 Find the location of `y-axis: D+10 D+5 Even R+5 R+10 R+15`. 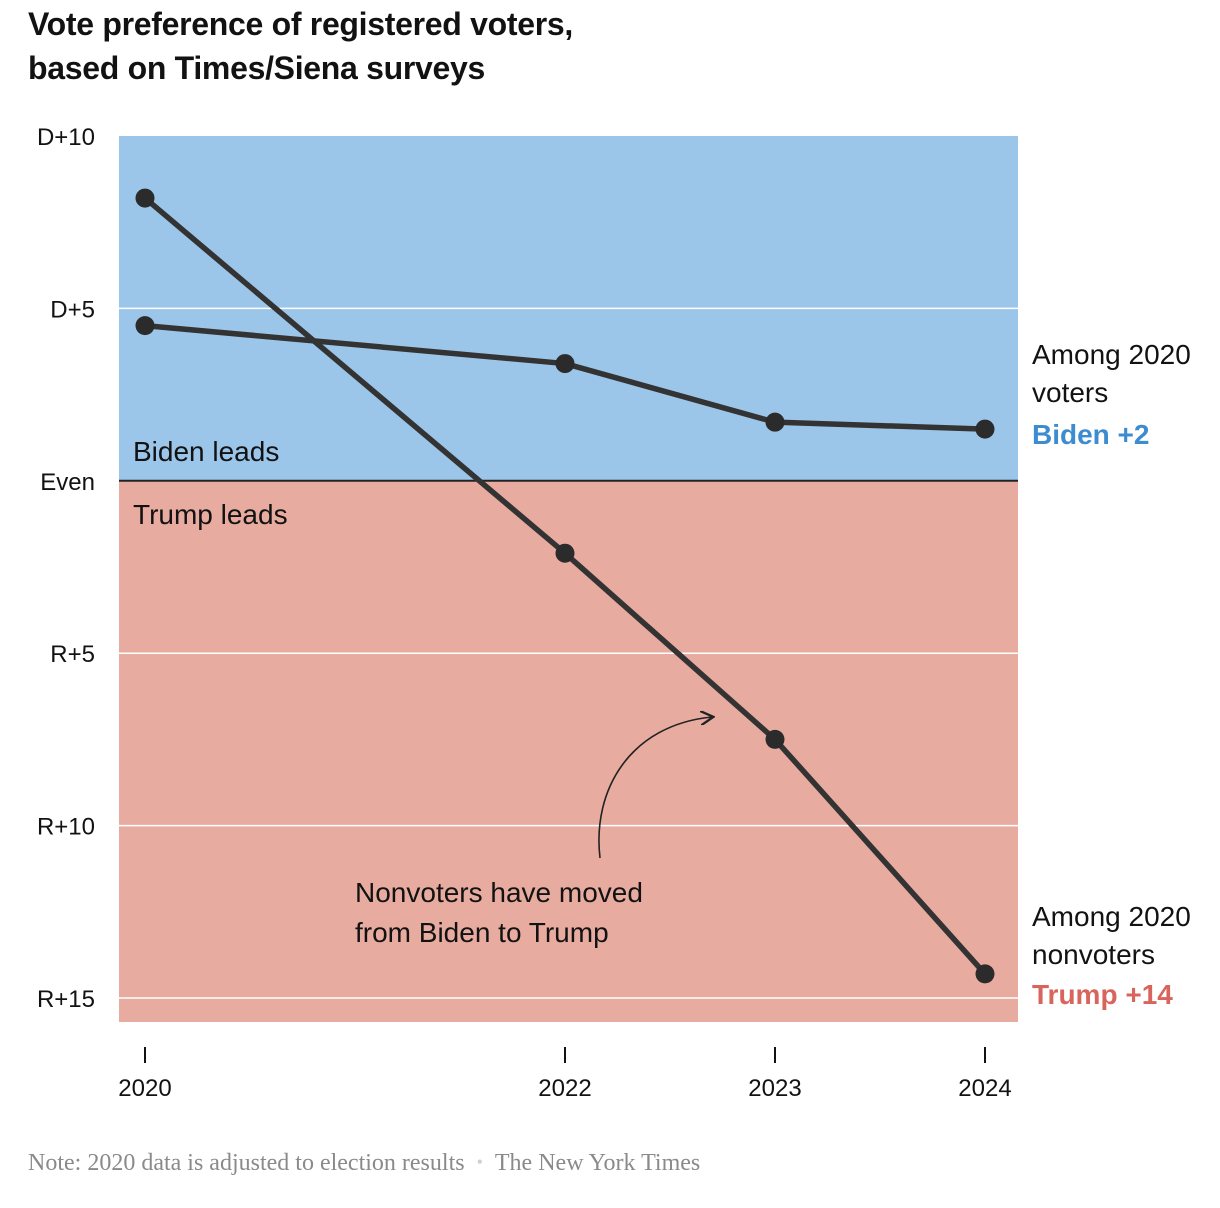

y-axis: D+10 D+5 Even R+5 R+10 R+15 is located at coordinates (66, 568).